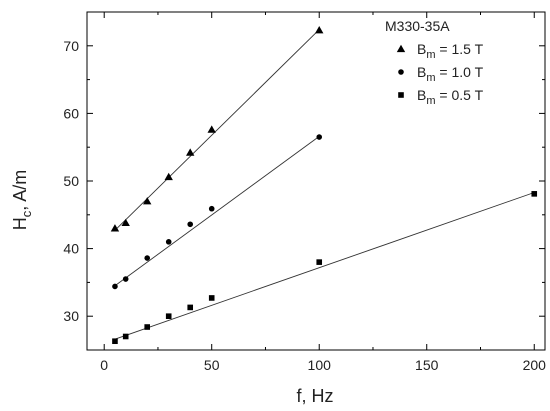  I want to click on x-tick-label: 0, so click(104, 365).